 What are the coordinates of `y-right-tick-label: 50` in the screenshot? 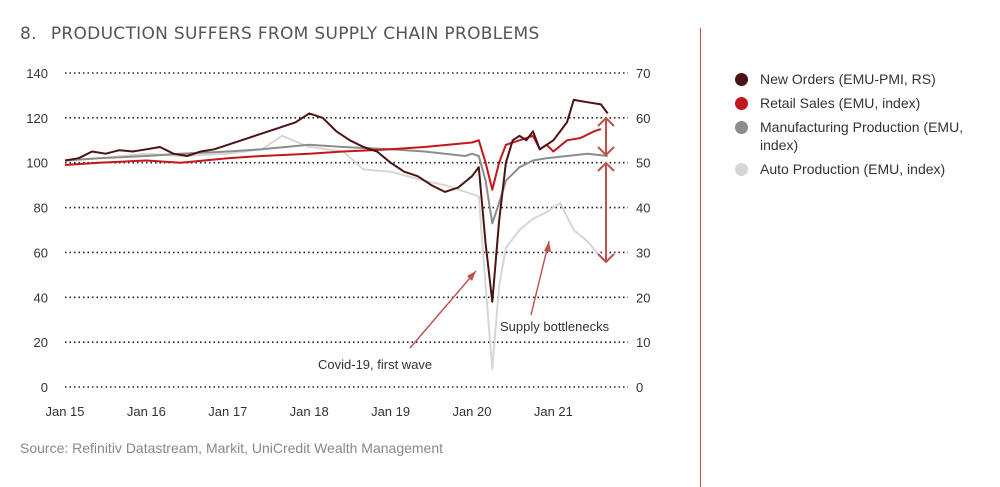 It's located at (643, 163).